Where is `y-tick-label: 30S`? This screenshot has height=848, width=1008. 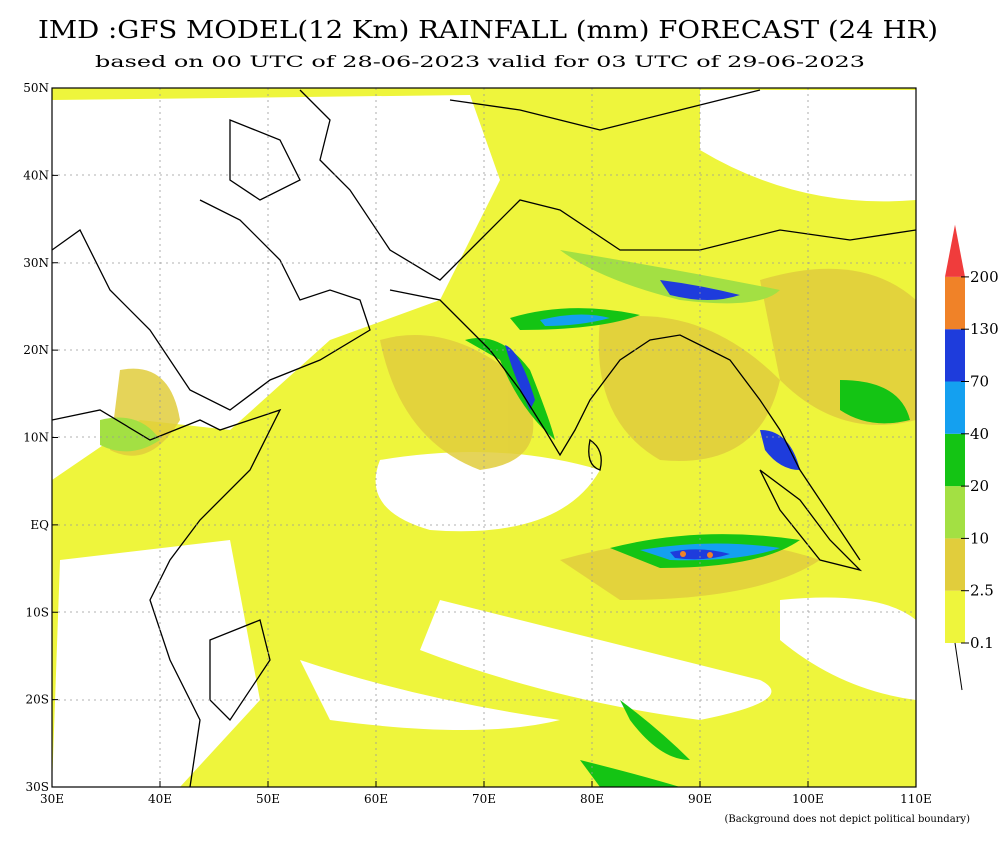 y-tick-label: 30S is located at coordinates (38, 787).